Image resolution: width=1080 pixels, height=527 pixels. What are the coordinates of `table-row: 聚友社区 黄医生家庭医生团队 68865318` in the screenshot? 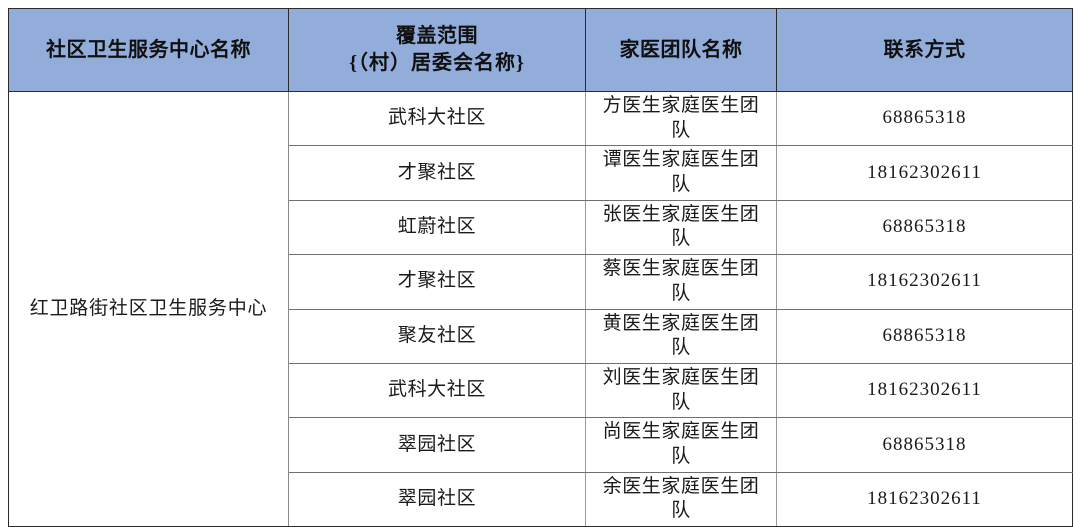 It's located at (541, 336).